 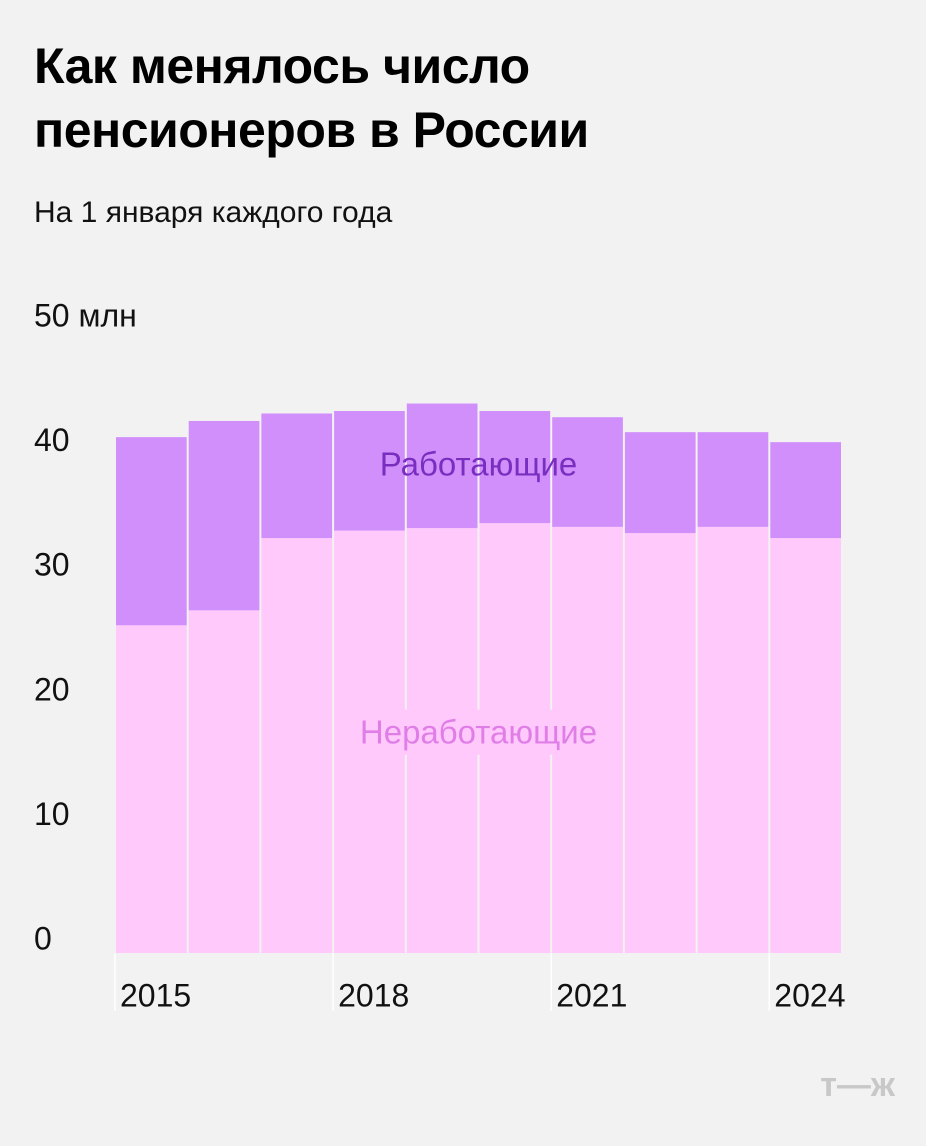 I want to click on y-tick-label: 40, so click(x=52, y=440).